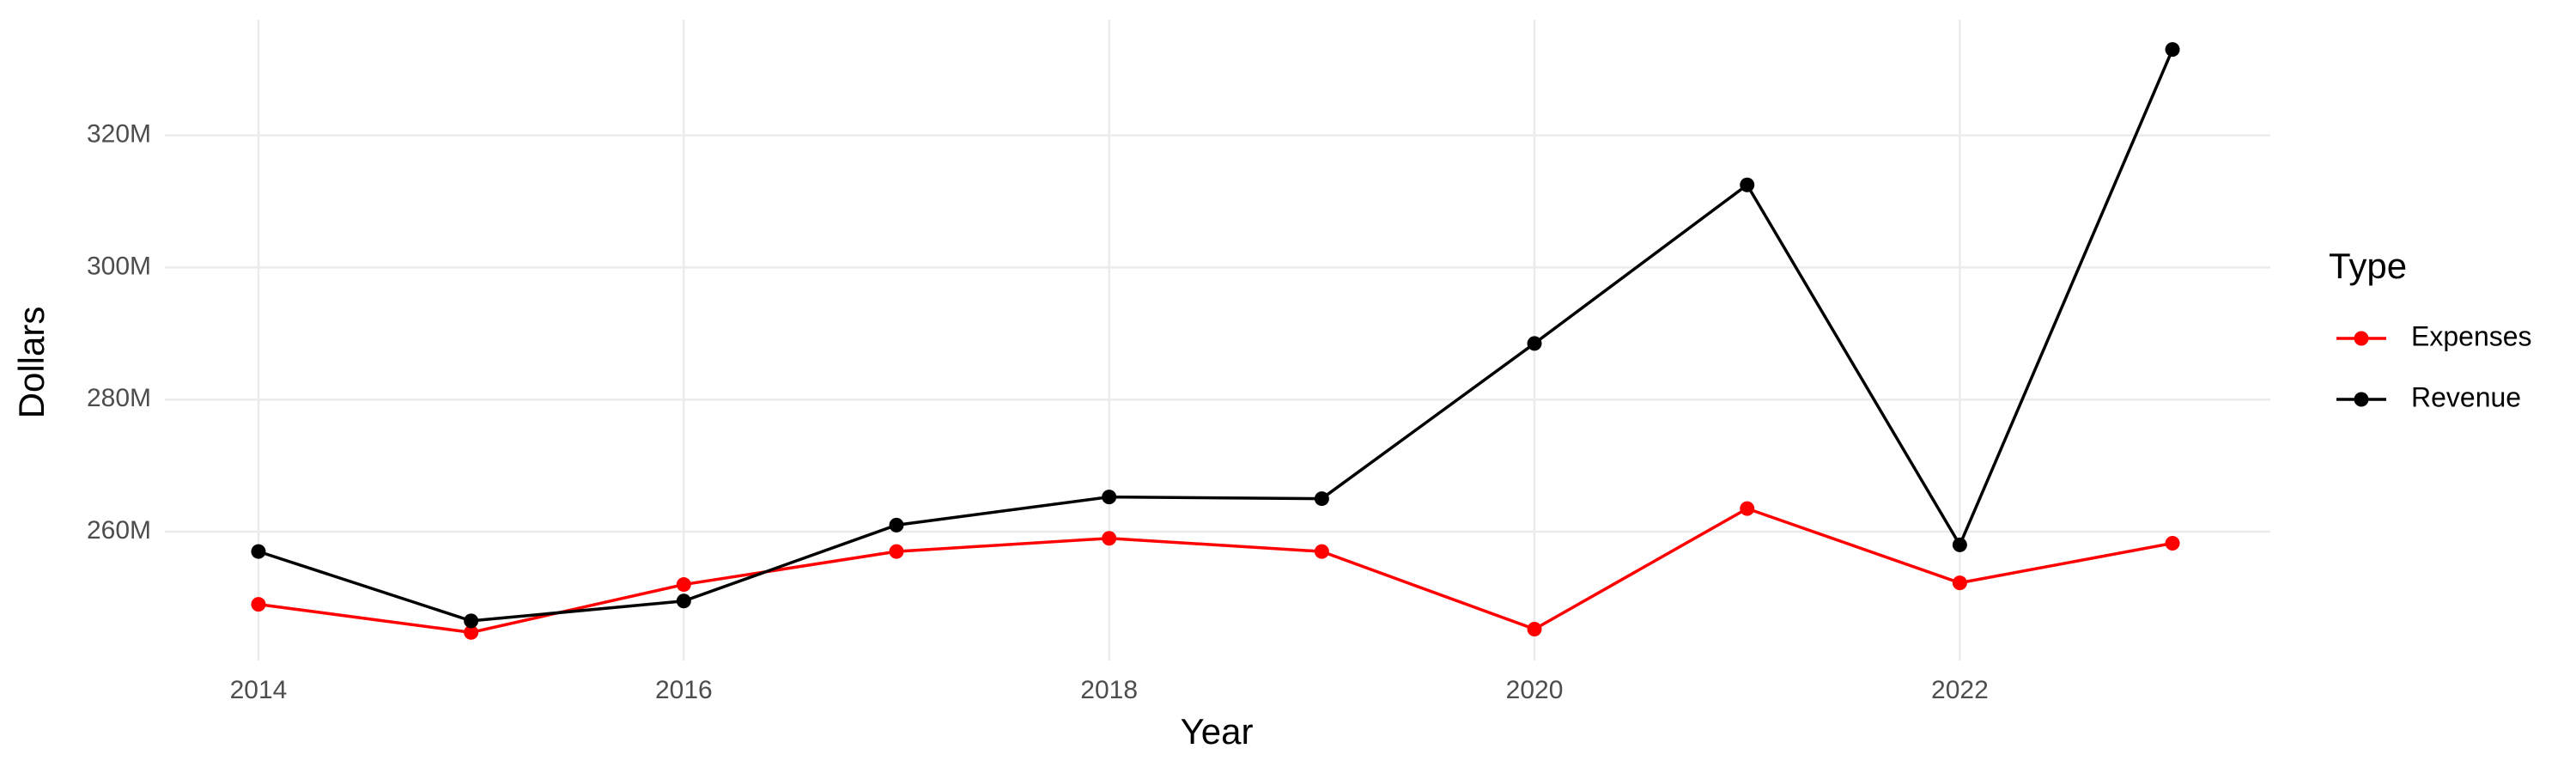  I want to click on y-tick-label: 260M, so click(119, 530).